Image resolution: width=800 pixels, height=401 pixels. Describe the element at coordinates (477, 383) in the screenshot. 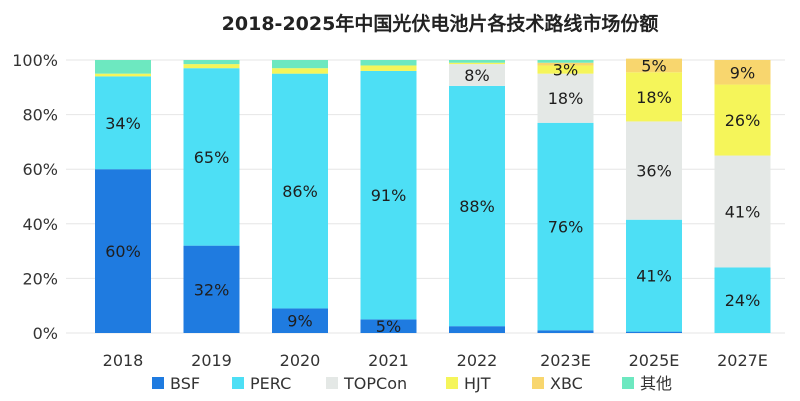

I see `legend-label: HJT` at that location.